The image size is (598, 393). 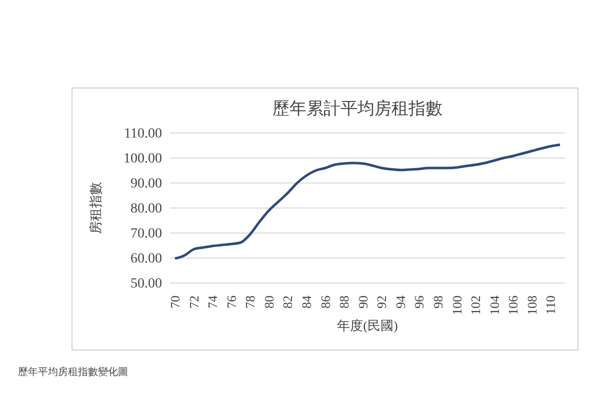 What do you see at coordinates (146, 234) in the screenshot?
I see `y-tick-label: 70.00` at bounding box center [146, 234].